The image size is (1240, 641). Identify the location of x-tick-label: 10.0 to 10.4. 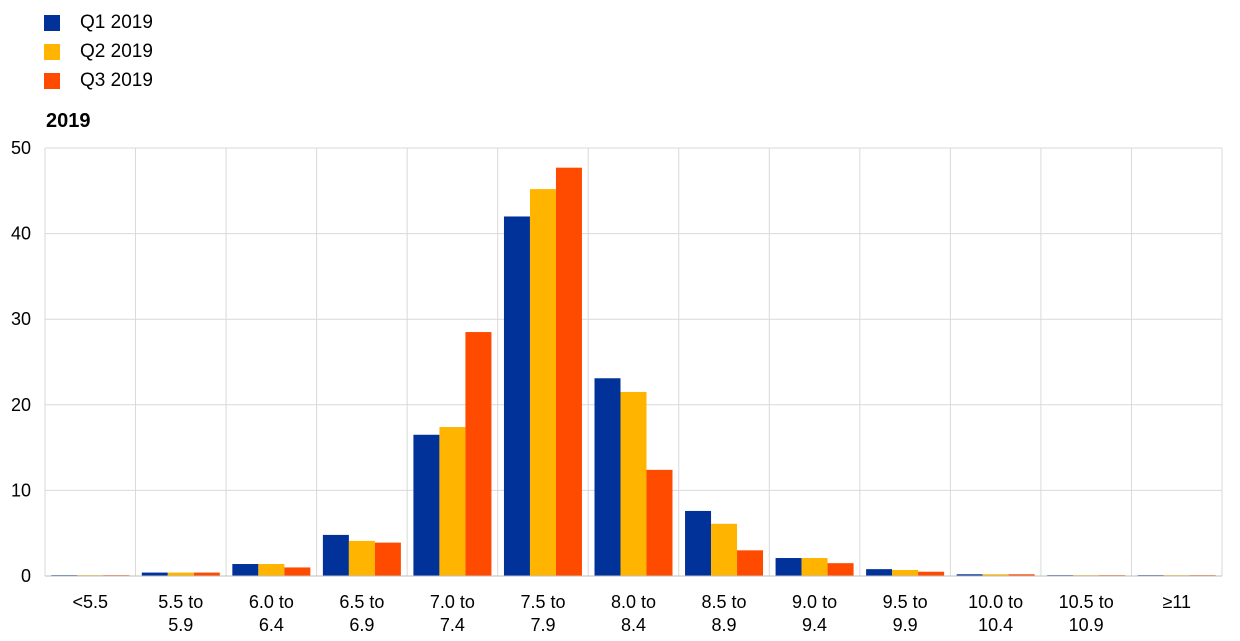
(995, 613).